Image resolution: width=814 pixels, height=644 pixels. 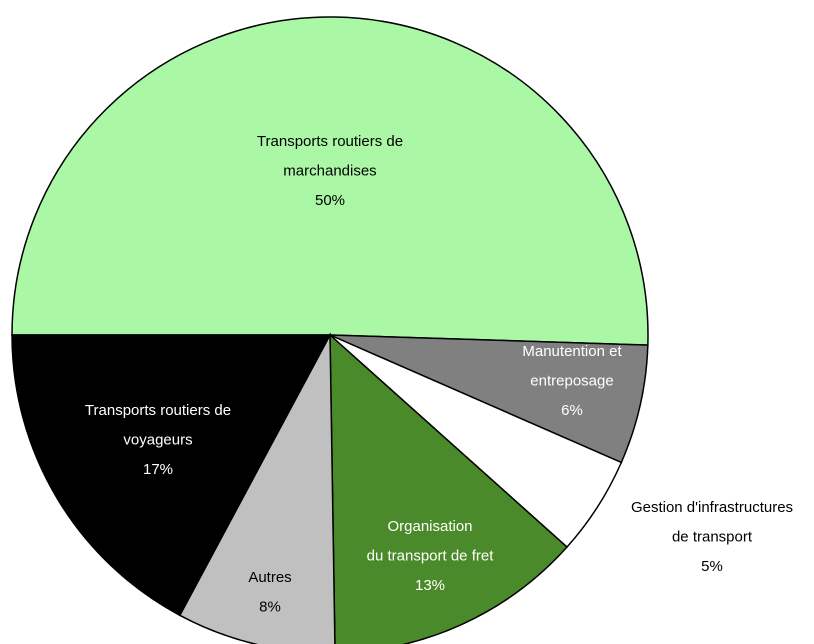 What do you see at coordinates (429, 526) in the screenshot?
I see `slice-label: Organisation` at bounding box center [429, 526].